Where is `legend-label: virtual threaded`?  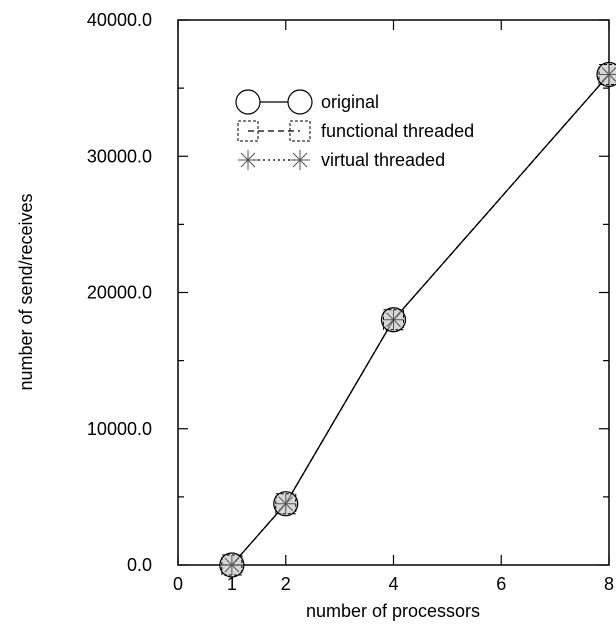
legend-label: virtual threaded is located at coordinates (383, 160).